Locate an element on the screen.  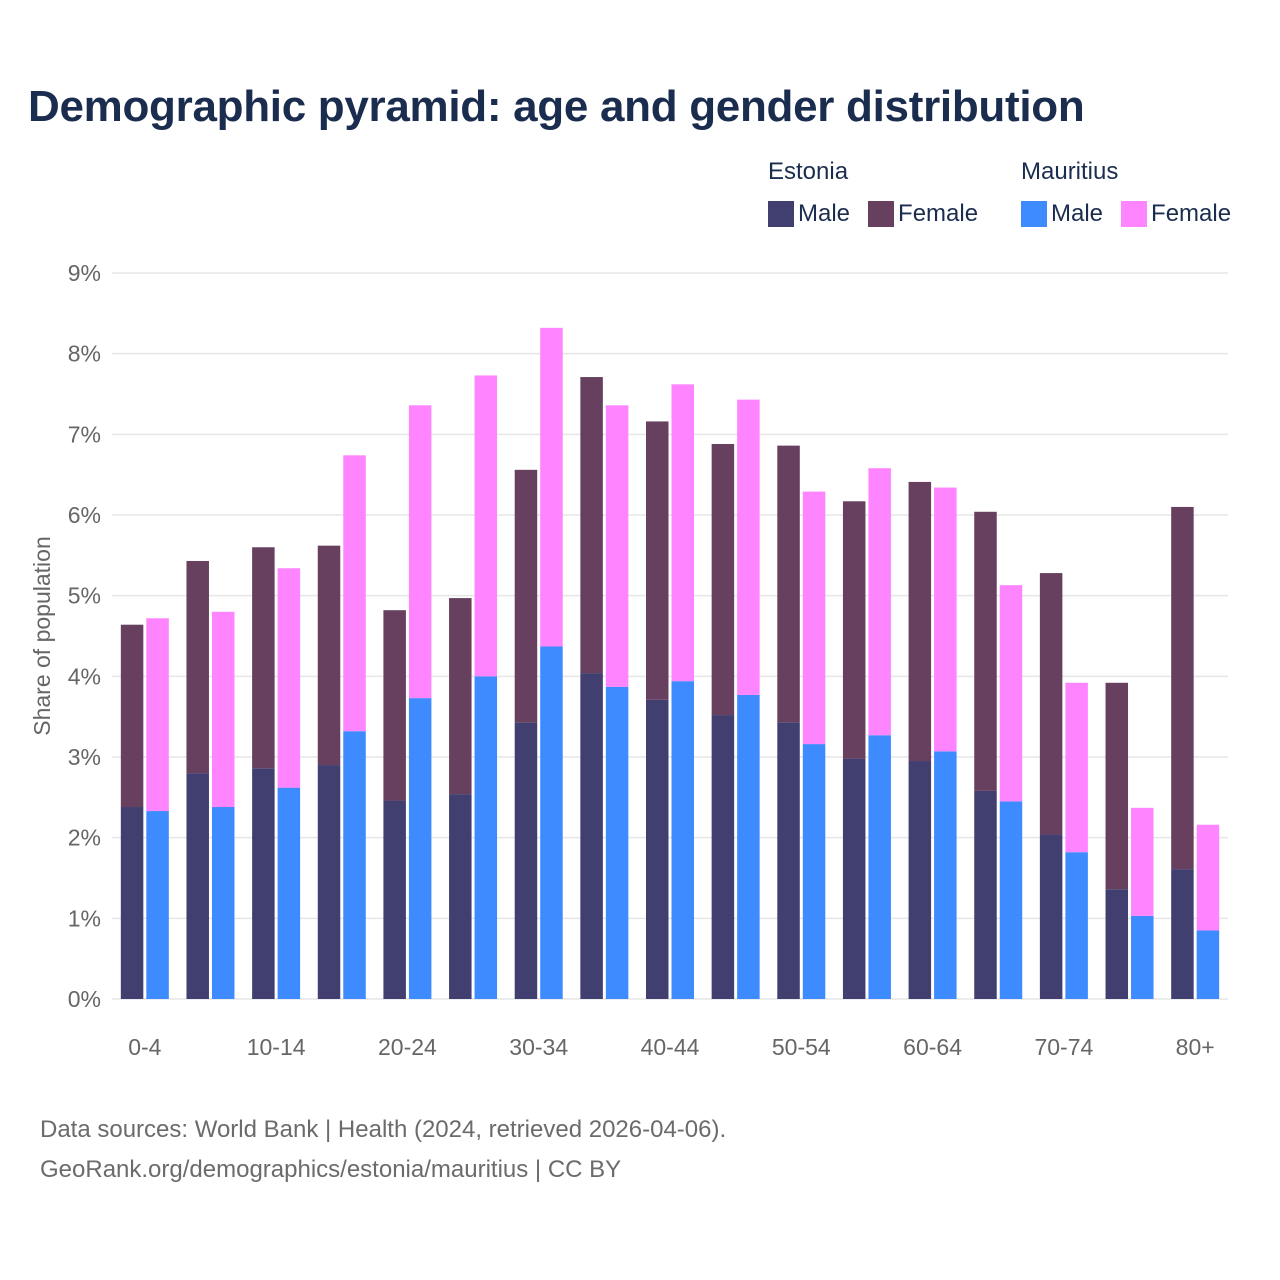
x-tick-label: 20-24 is located at coordinates (407, 1047).